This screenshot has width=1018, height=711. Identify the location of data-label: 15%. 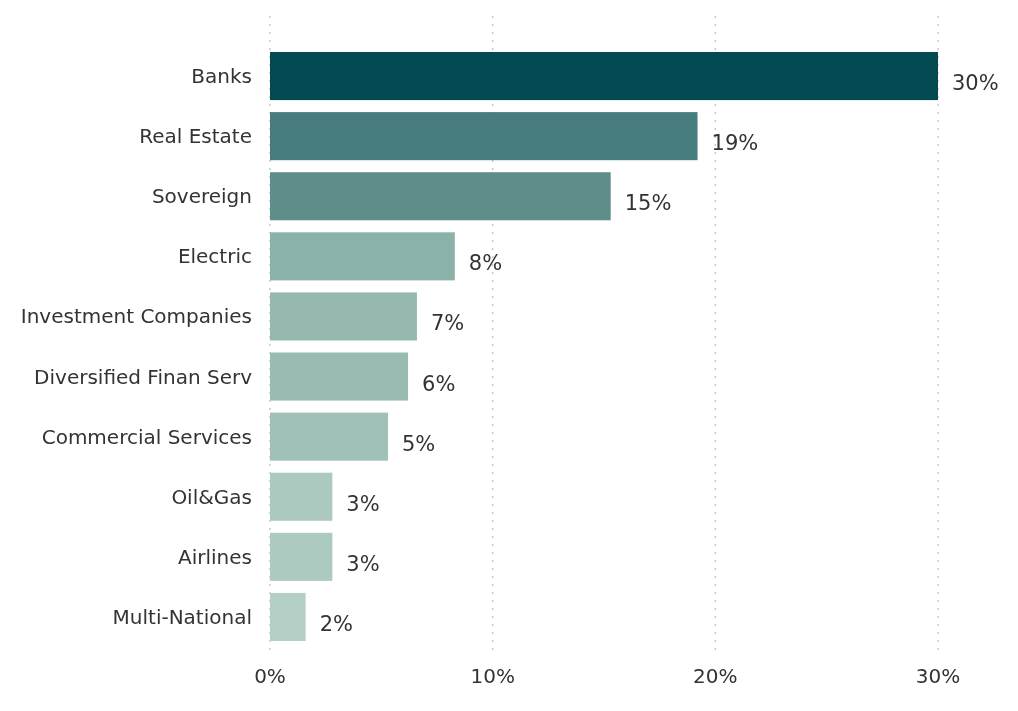
(648, 203).